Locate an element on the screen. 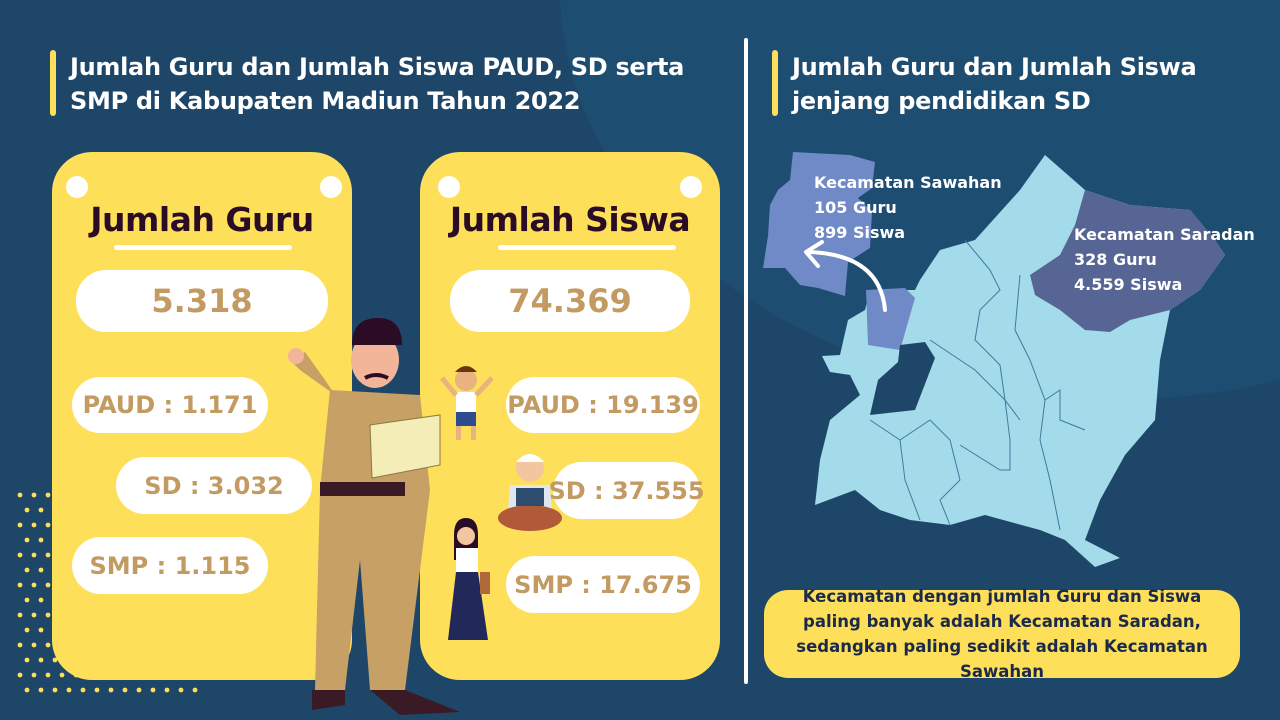  main-title-line2: SMP di Kabupaten Madiun Tahun 2022 is located at coordinates (325, 101).